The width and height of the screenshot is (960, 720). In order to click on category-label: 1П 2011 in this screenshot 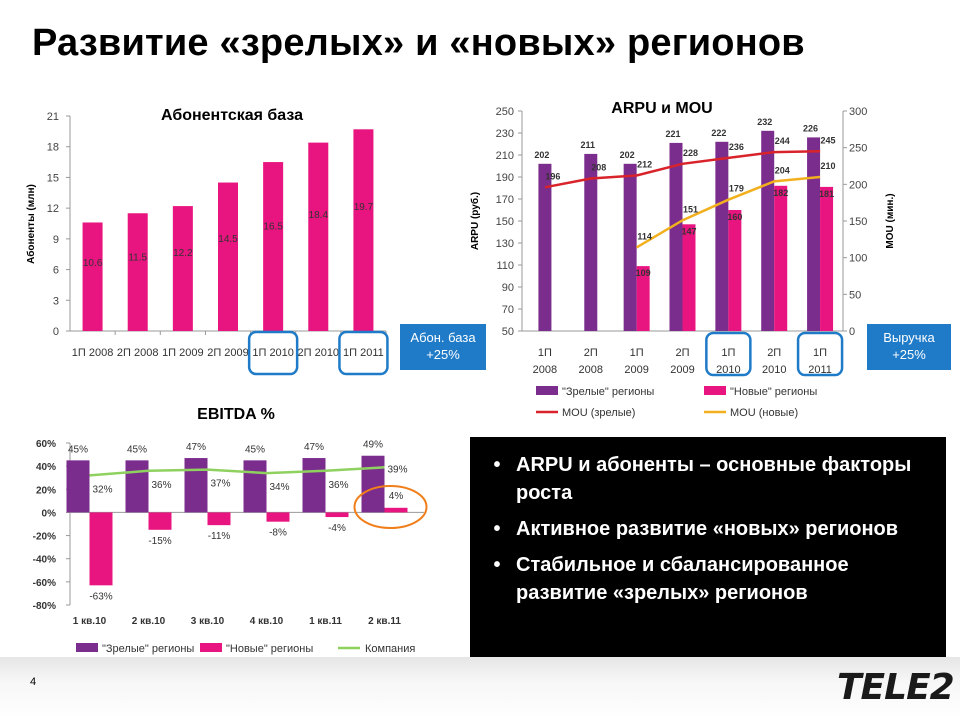, I will do `click(363, 353)`.